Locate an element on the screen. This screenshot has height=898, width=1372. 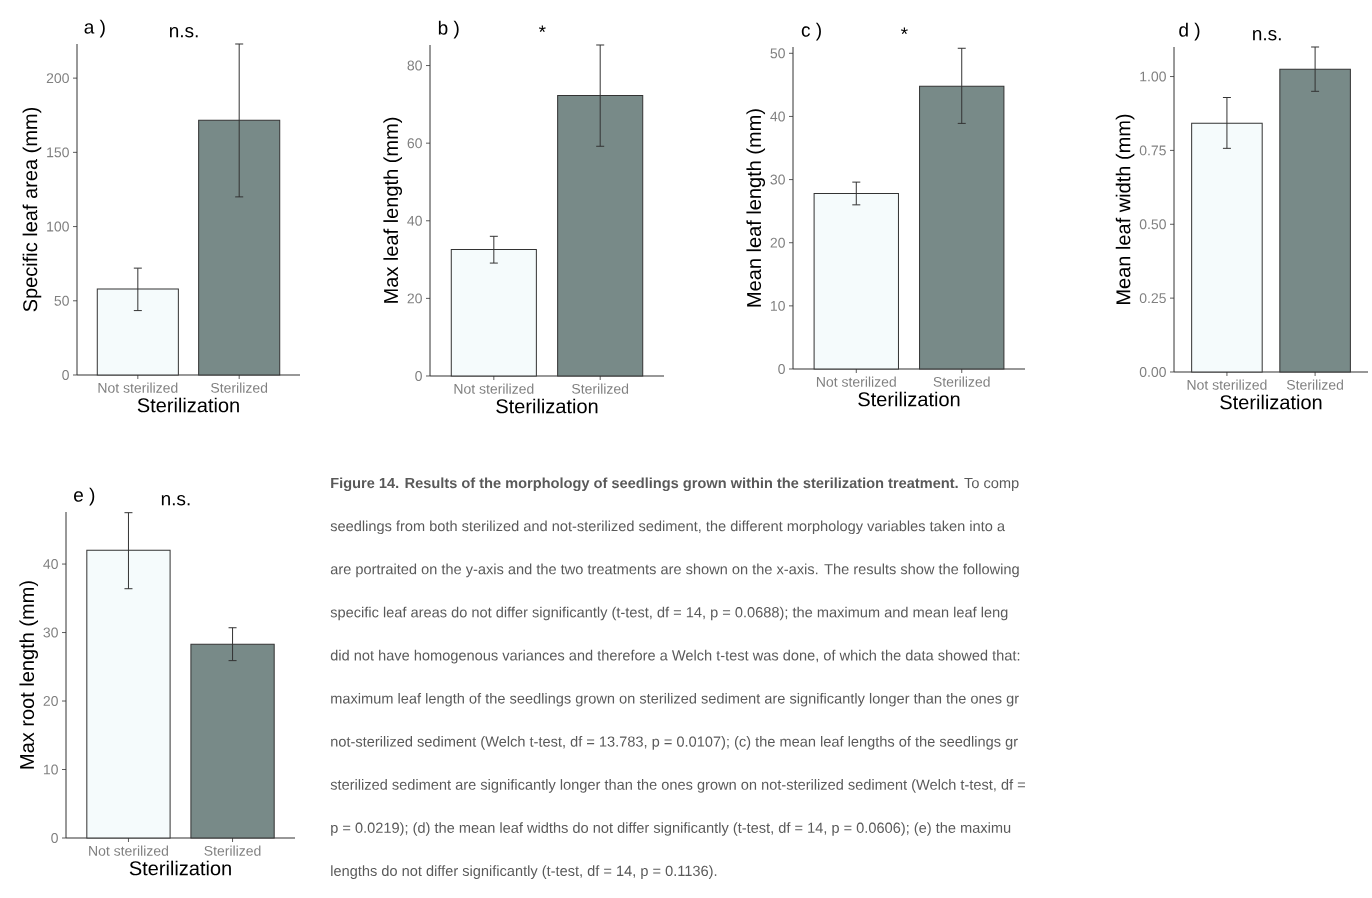
chart-title: a ) is located at coordinates (94, 28).